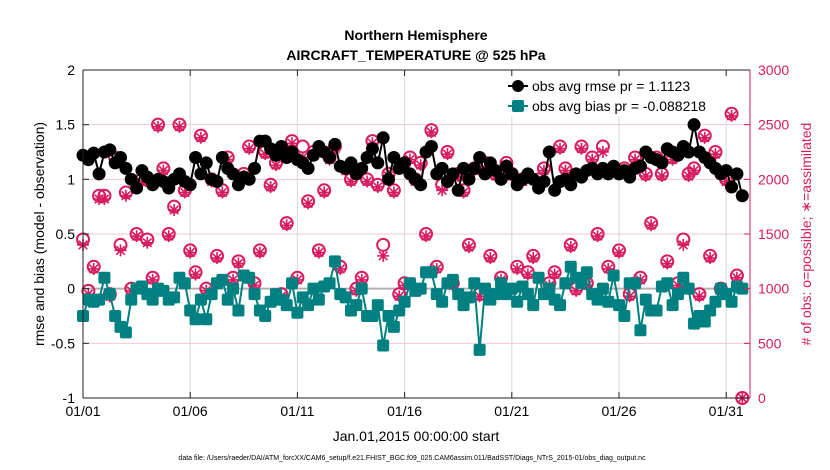 This screenshot has width=830, height=470. Describe the element at coordinates (773, 70) in the screenshot. I see `y-tick-label-right: 3000` at that location.